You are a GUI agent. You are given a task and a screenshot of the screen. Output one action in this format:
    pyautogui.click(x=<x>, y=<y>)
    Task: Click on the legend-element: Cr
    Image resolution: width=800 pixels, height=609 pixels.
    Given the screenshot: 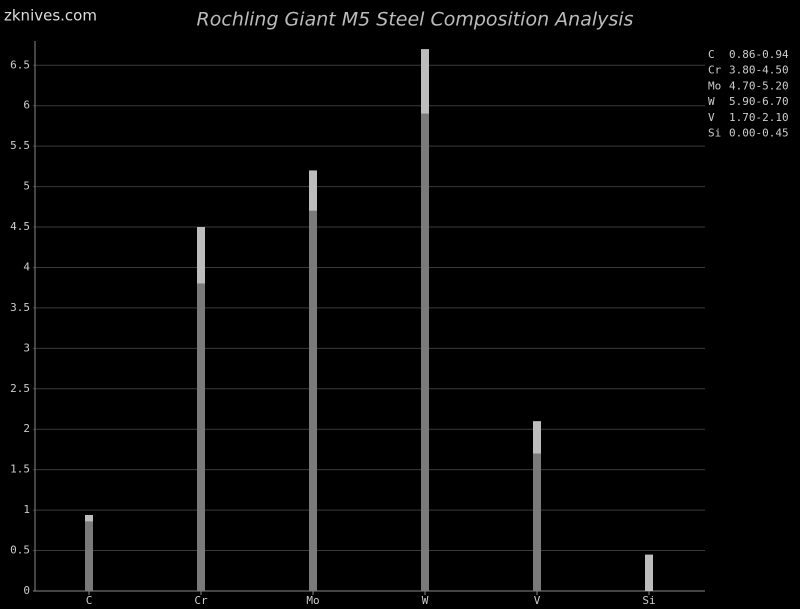 What is the action you would take?
    pyautogui.click(x=715, y=70)
    